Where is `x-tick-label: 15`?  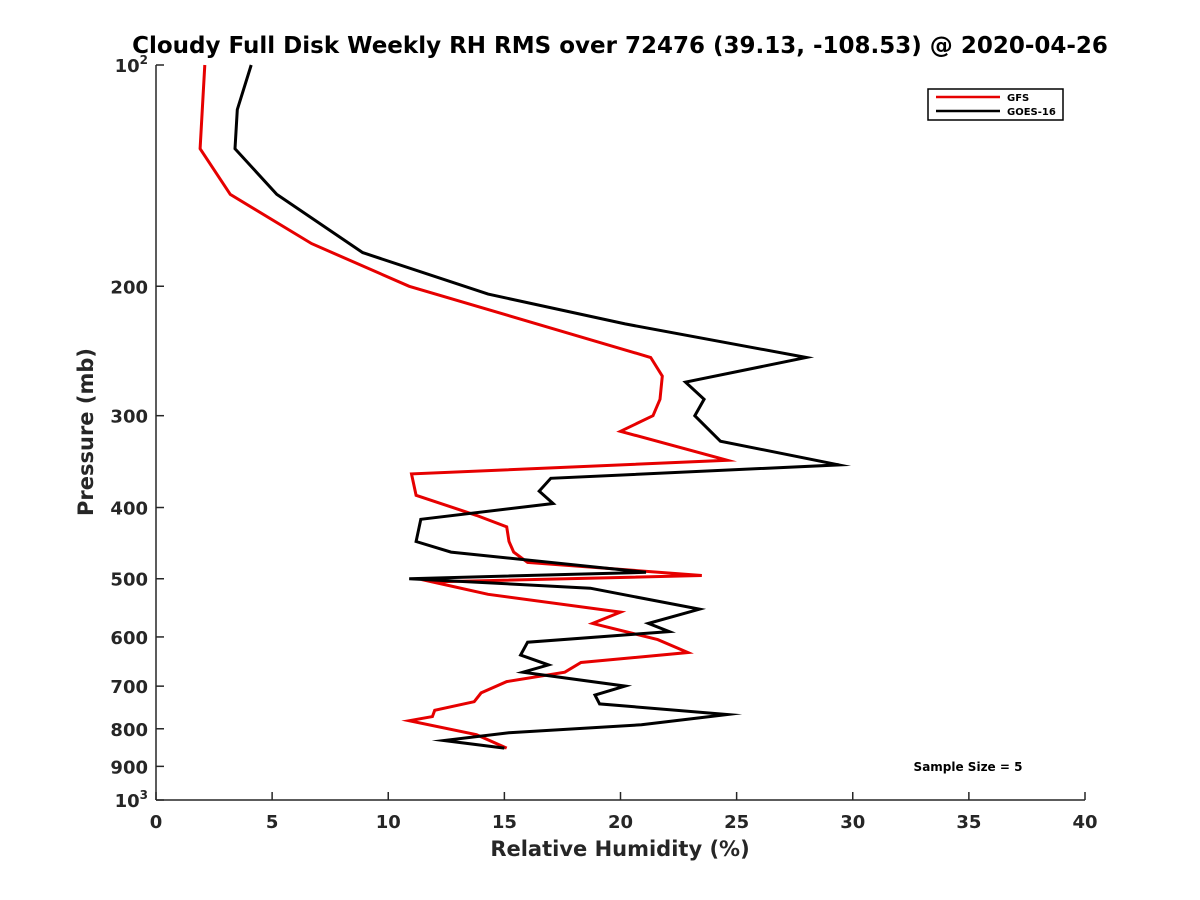 x-tick-label: 15 is located at coordinates (504, 822).